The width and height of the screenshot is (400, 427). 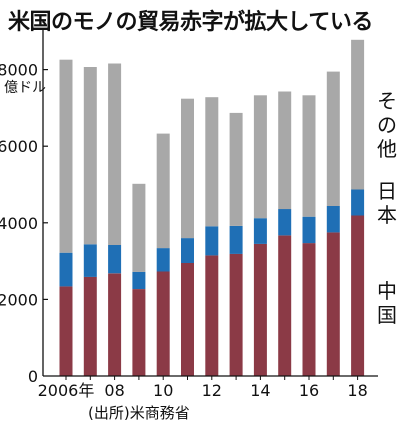 What do you see at coordinates (25, 88) in the screenshot?
I see `y-axis-unit: 億ドル` at bounding box center [25, 88].